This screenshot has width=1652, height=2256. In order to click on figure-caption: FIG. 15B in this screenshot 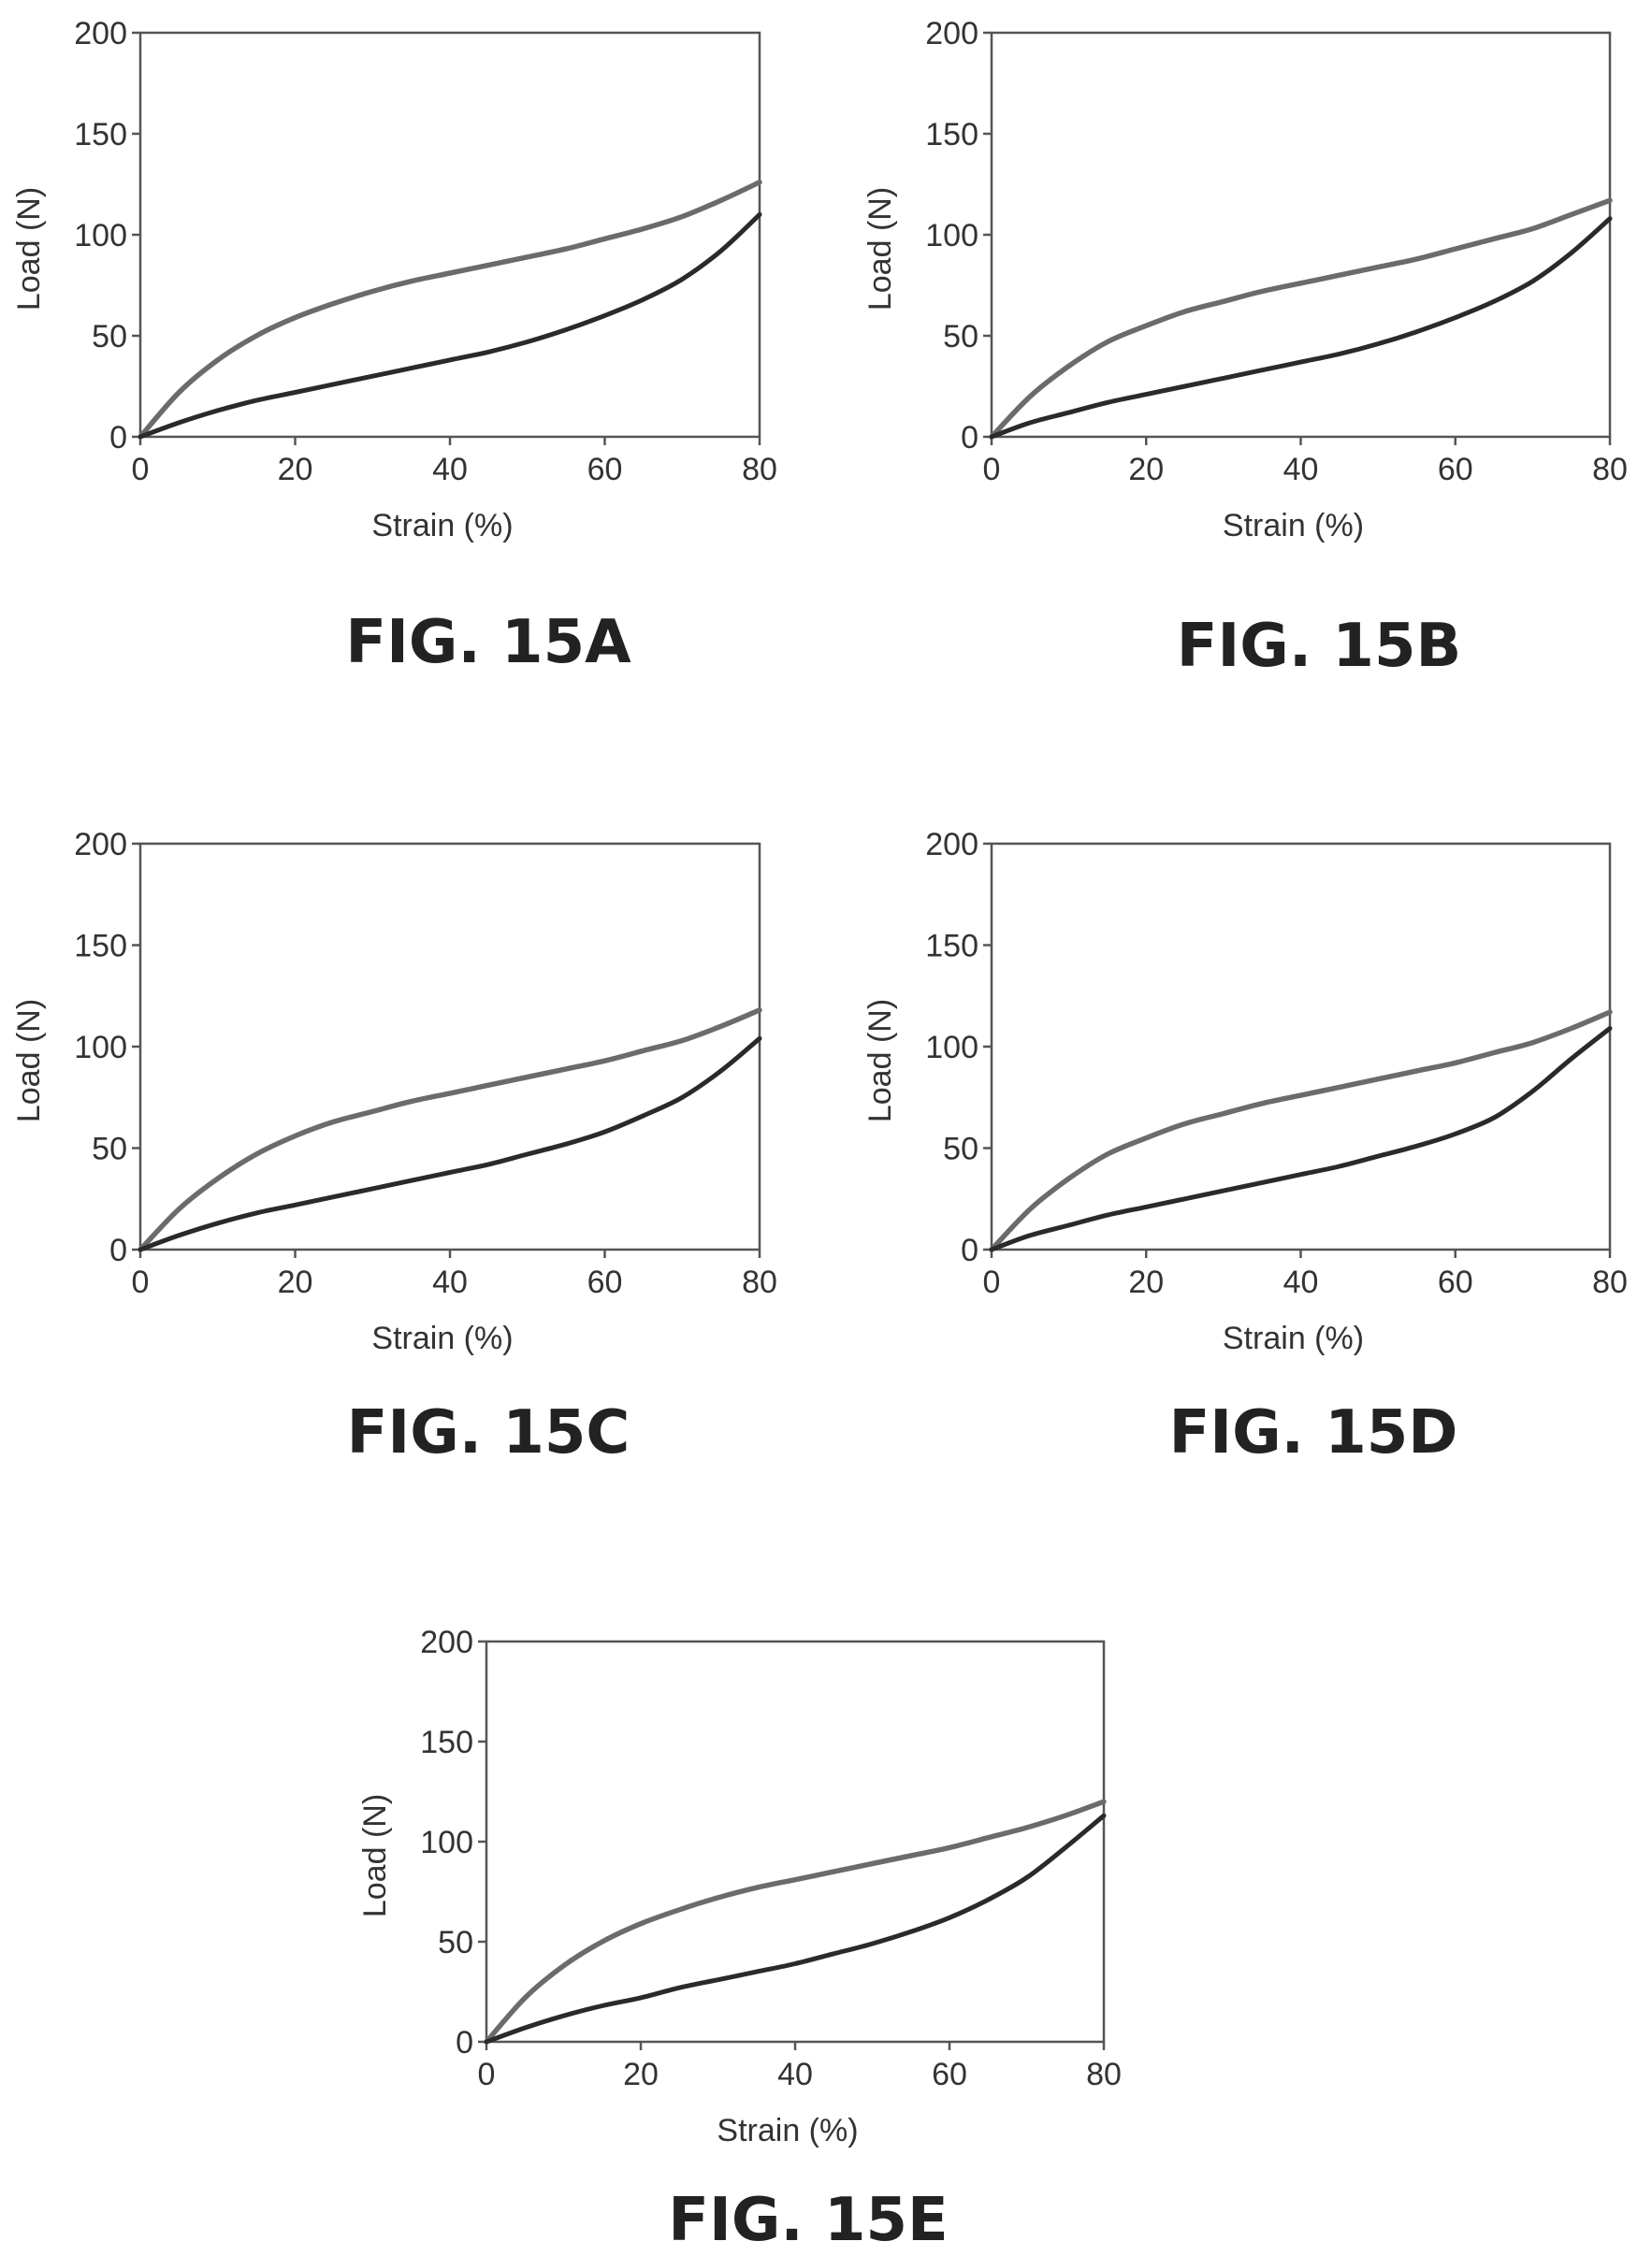, I will do `click(1319, 646)`.